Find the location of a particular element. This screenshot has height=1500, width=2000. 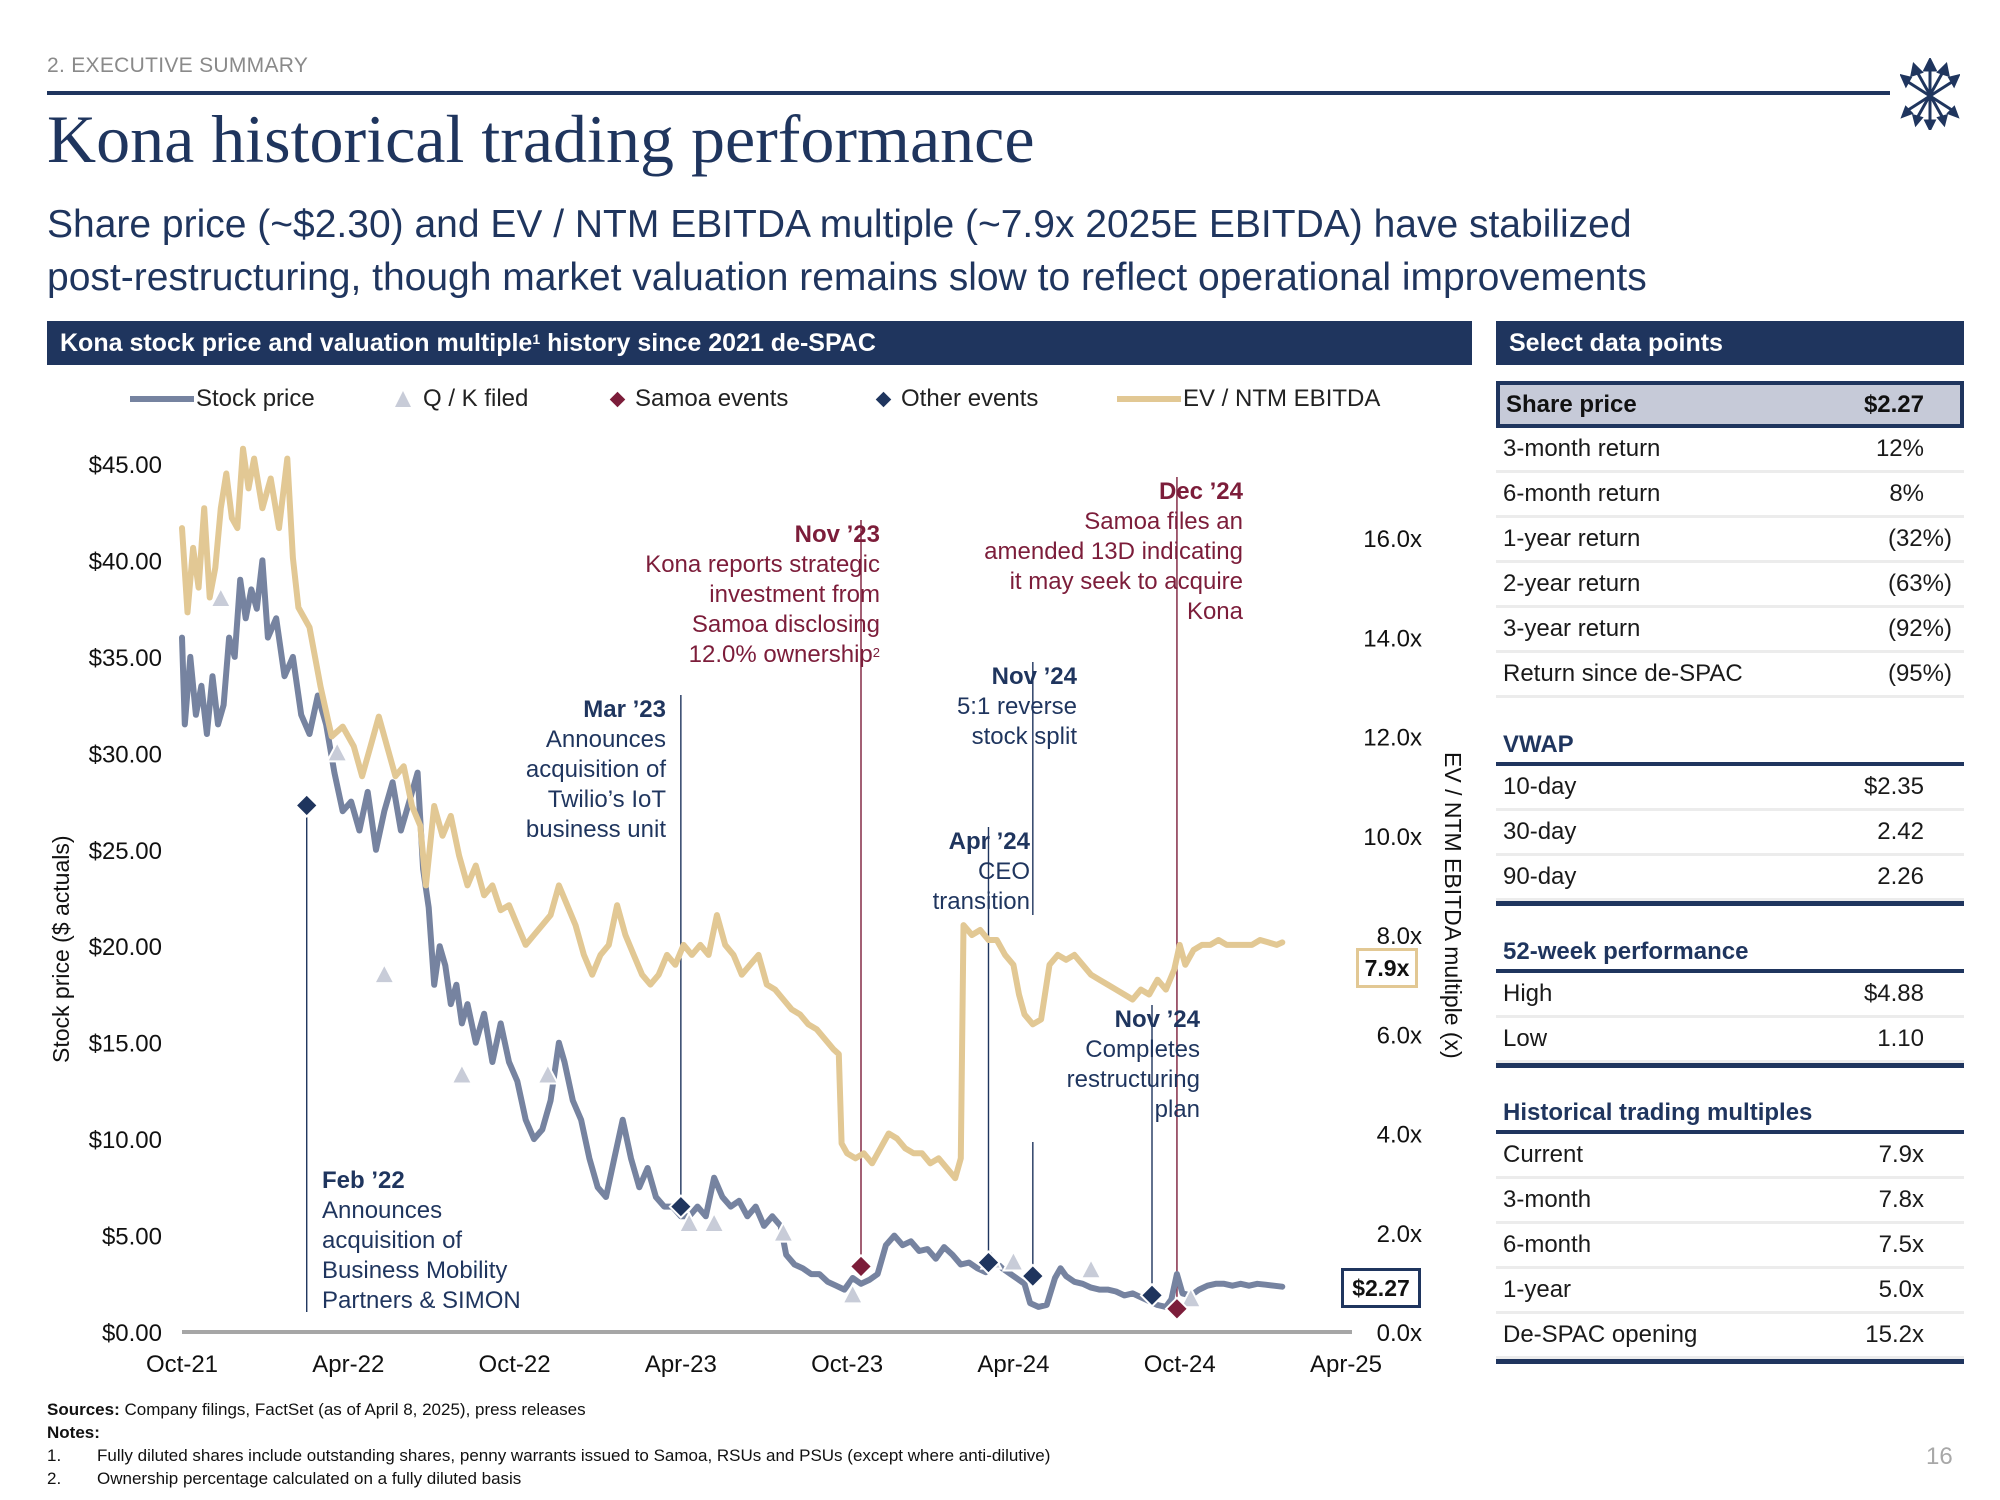

header-rule is located at coordinates (968, 93).